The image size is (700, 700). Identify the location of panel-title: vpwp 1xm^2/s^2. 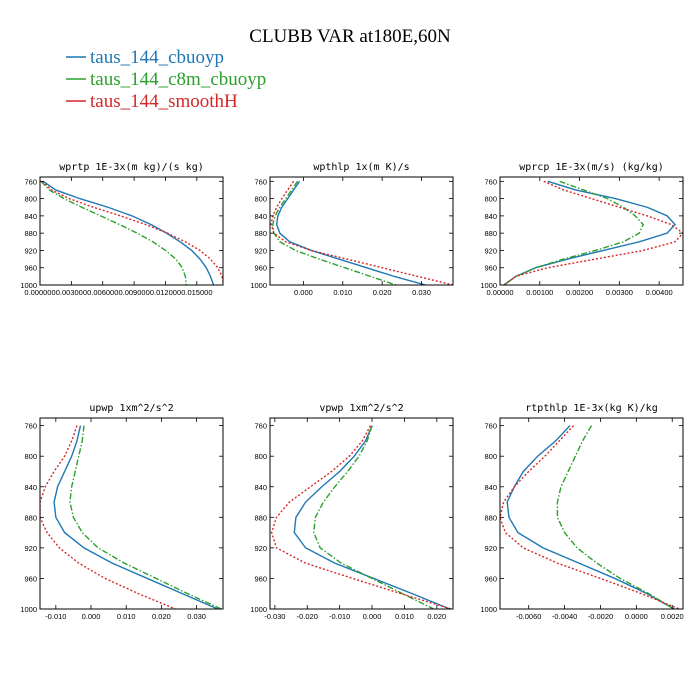
(361, 408).